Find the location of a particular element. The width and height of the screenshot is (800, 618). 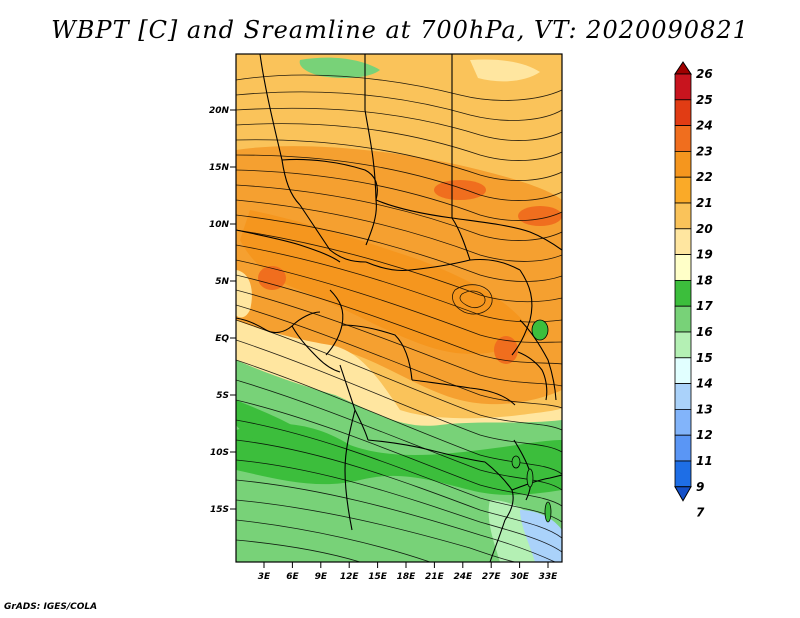

lon-tick-label: 6E is located at coordinates (292, 577).